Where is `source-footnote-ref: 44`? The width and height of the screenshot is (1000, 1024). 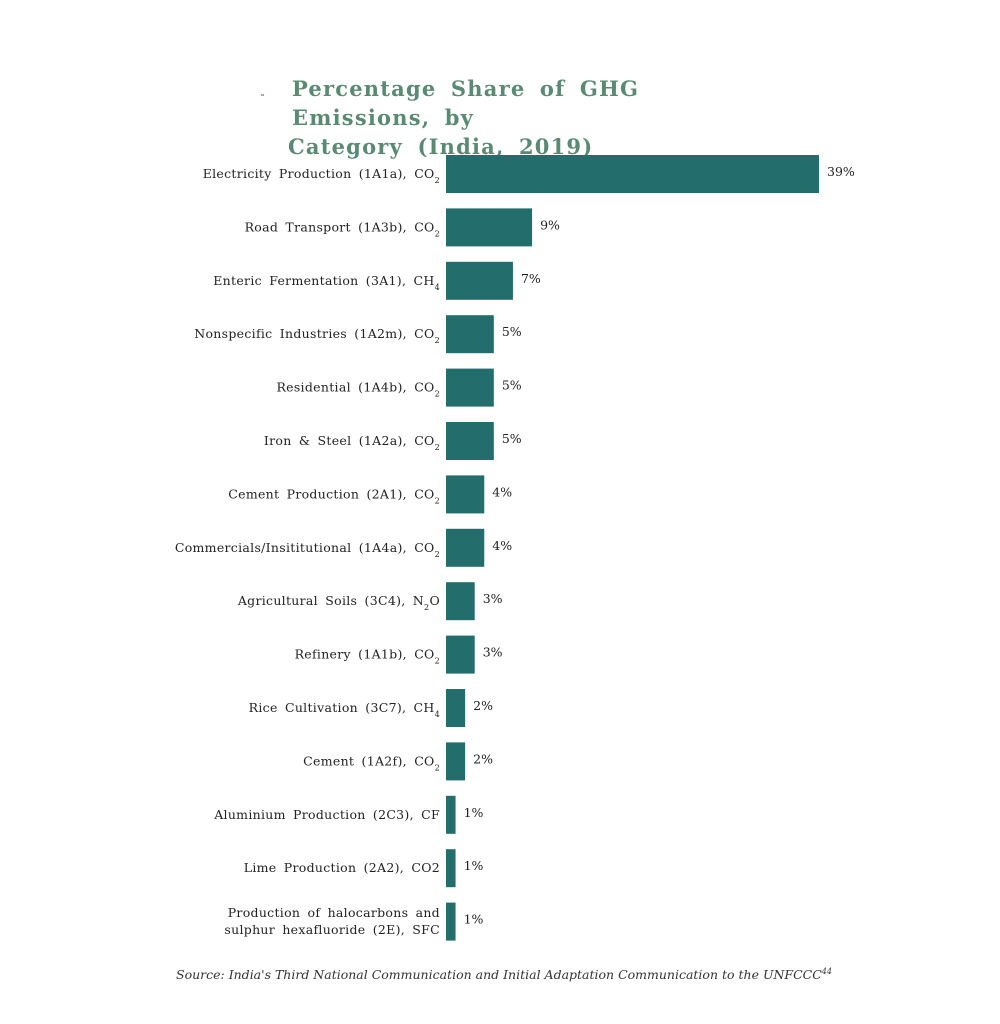 source-footnote-ref: 44 is located at coordinates (826, 971).